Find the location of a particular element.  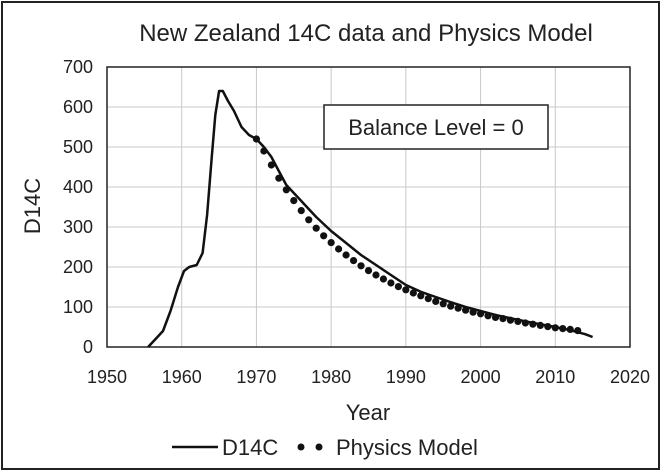

legend-label-physics-model: Physics Model is located at coordinates (407, 447).